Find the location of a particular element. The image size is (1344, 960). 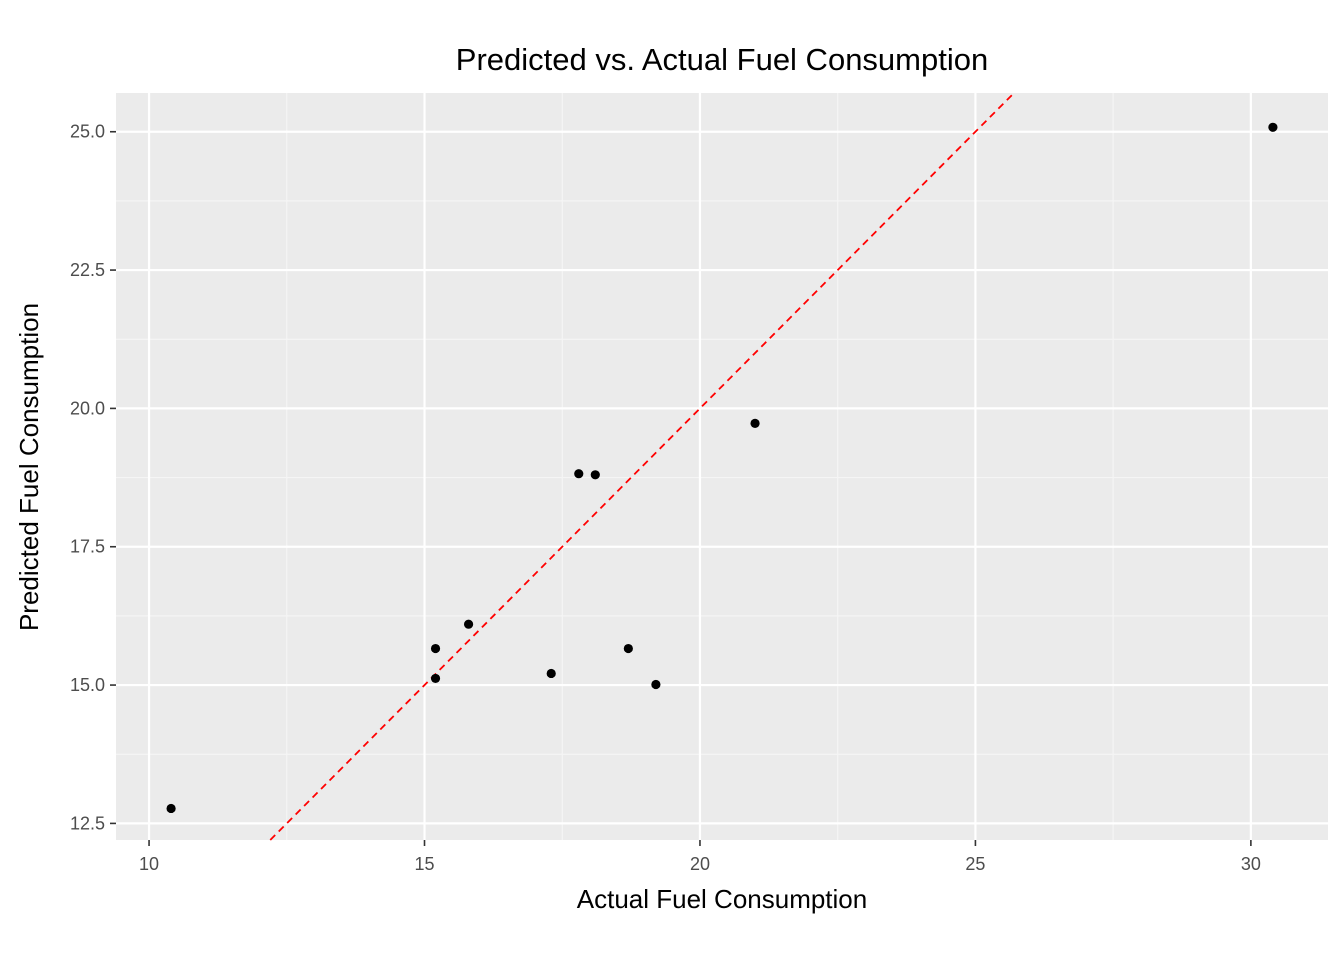

x-tick-label: 15 is located at coordinates (424, 864).